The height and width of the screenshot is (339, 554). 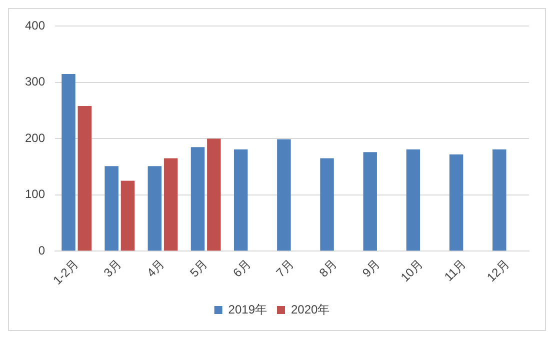 What do you see at coordinates (35, 194) in the screenshot?
I see `y-tick-label: 100` at bounding box center [35, 194].